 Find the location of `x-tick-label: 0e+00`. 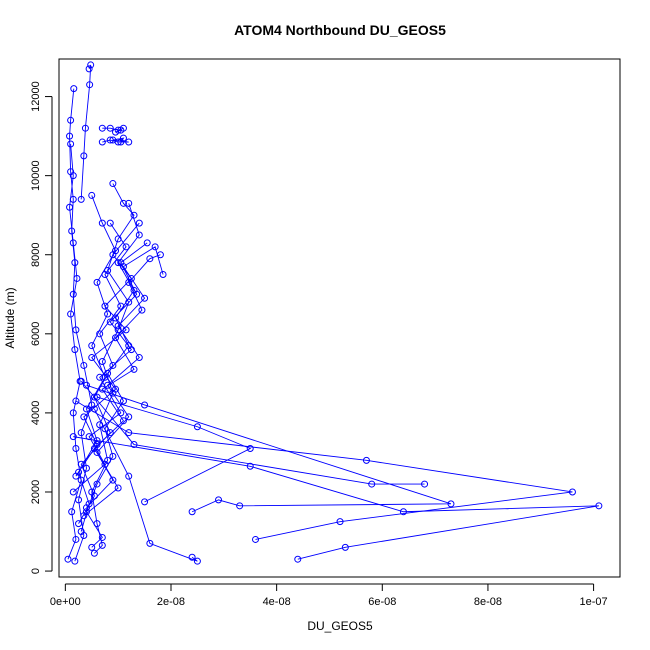

x-tick-label: 0e+00 is located at coordinates (65, 602).